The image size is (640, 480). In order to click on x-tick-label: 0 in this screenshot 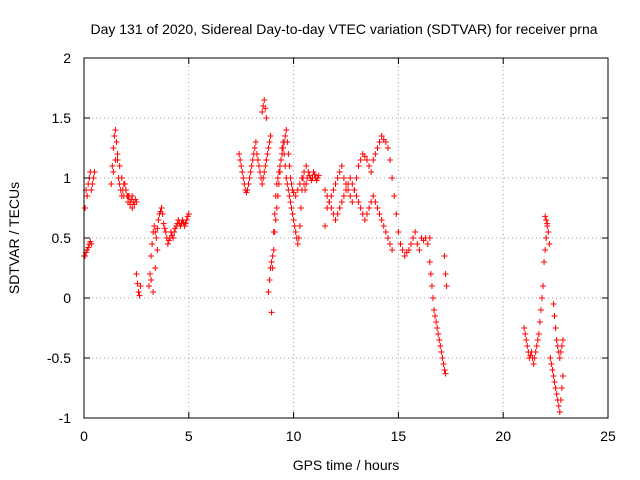, I will do `click(84, 436)`.